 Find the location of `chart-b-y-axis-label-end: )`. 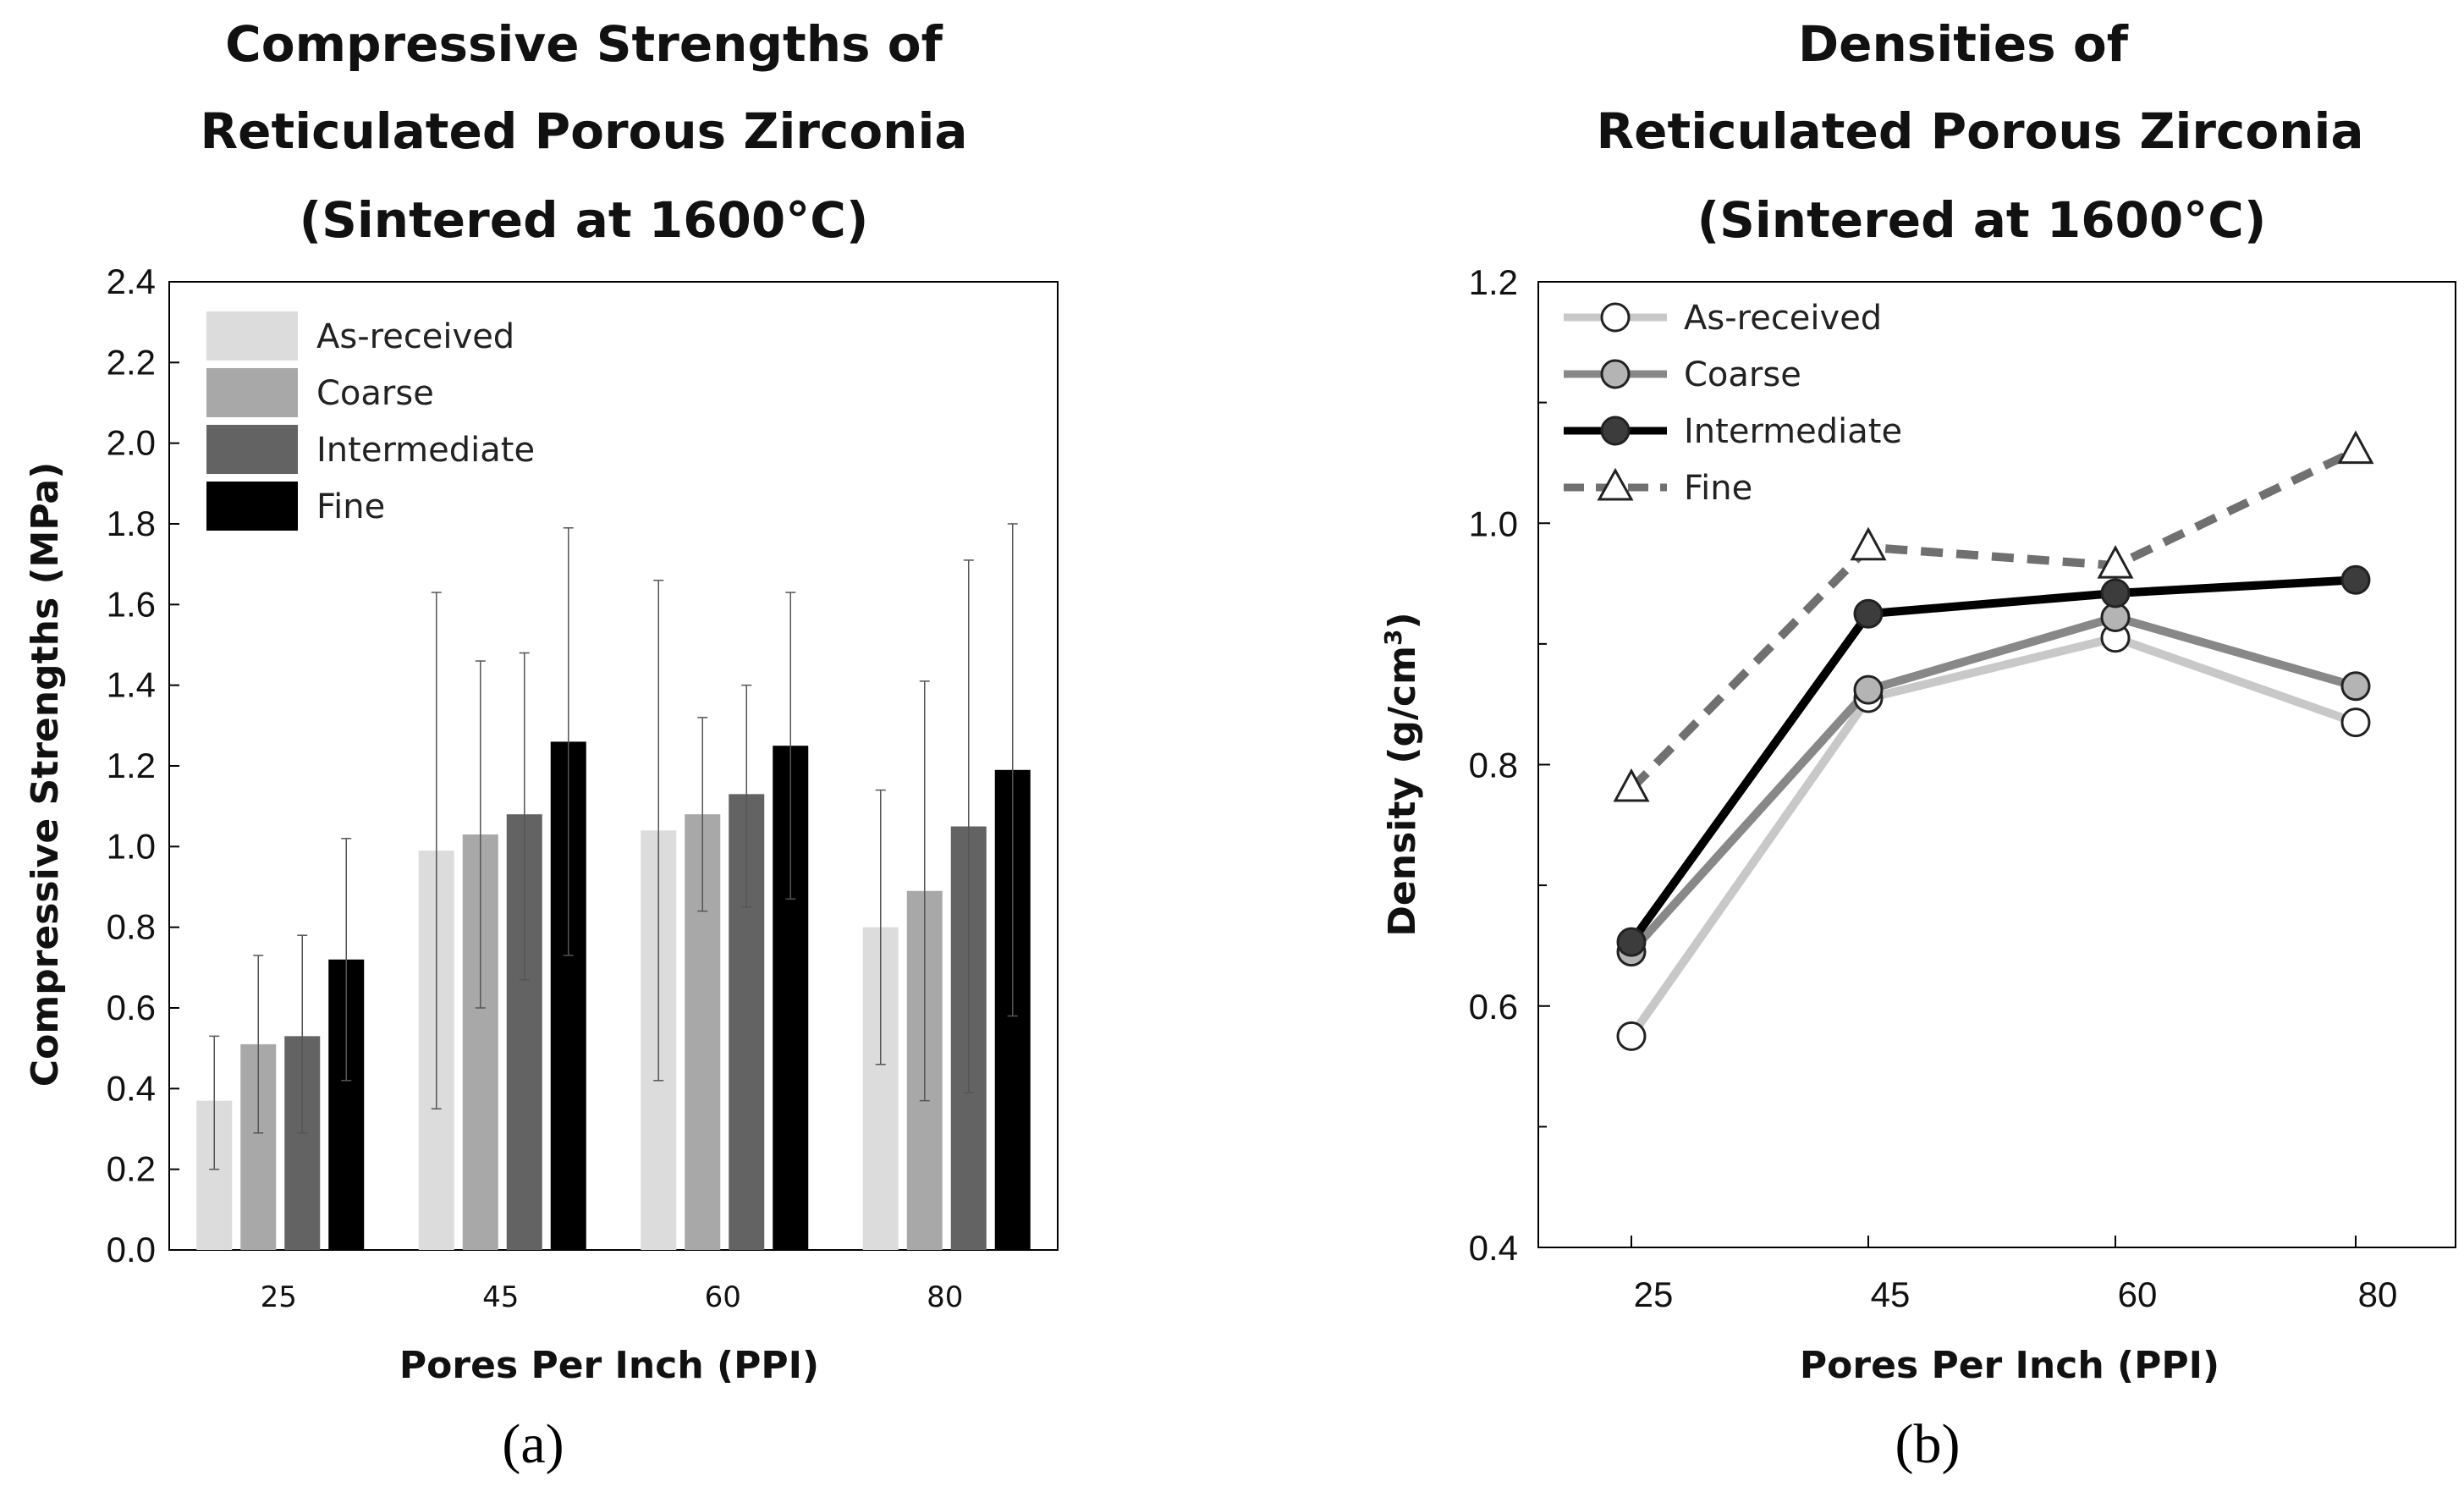

chart-b-y-axis-label-end: ) is located at coordinates (1402, 621).